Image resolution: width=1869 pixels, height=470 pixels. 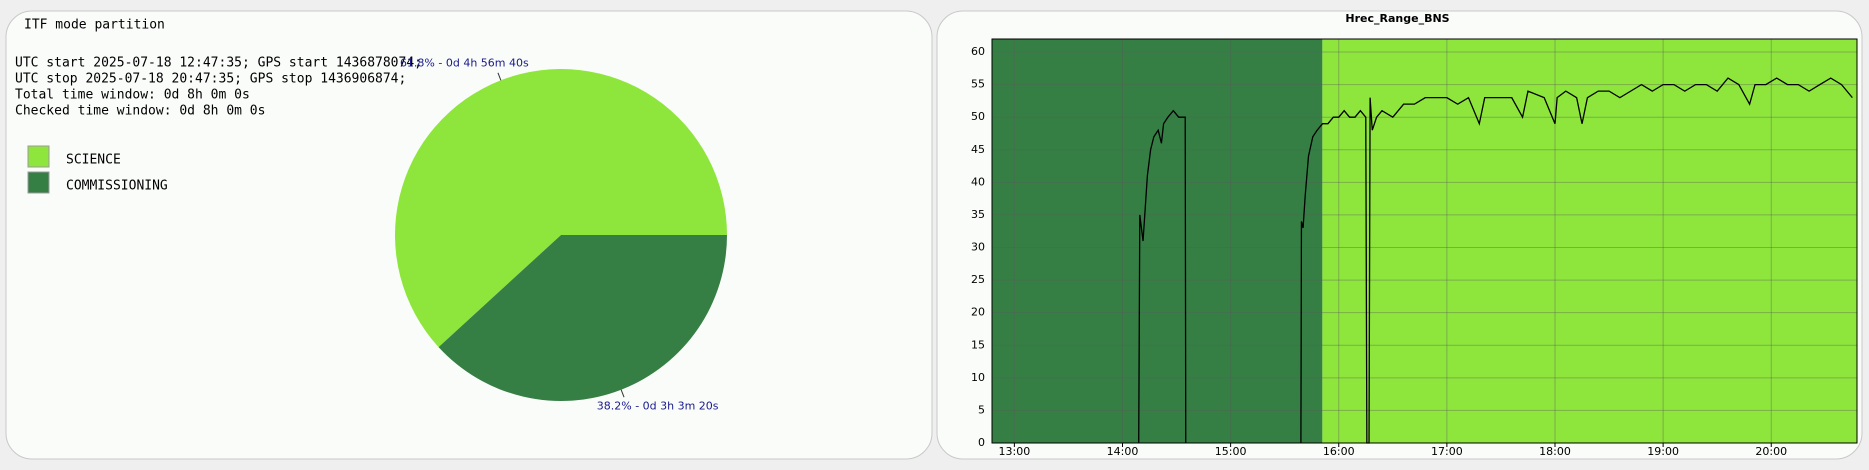 I want to click on y-tick-label: 25, so click(x=978, y=279).